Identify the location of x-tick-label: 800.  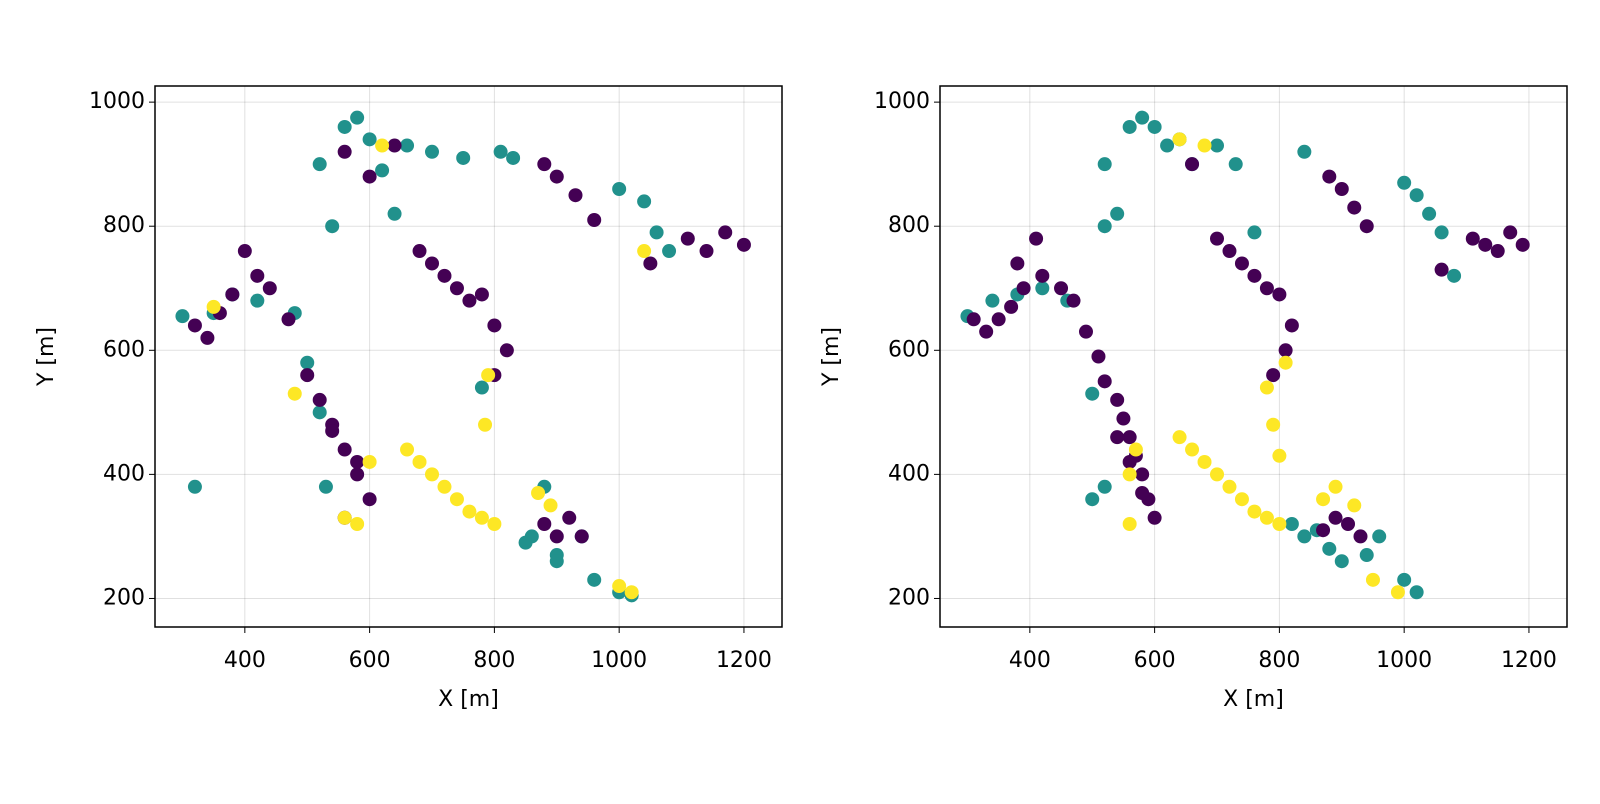
(494, 660).